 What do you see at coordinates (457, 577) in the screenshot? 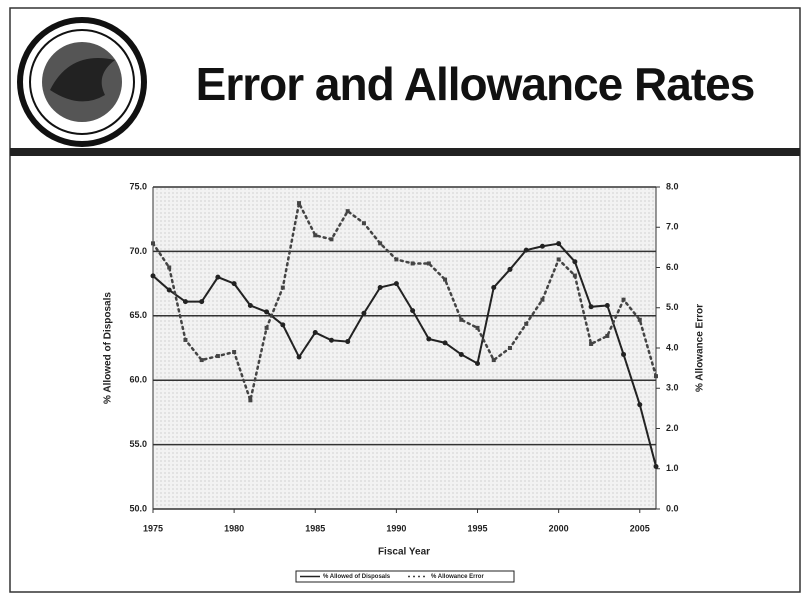
I see `legend-label: % Allowance Error` at bounding box center [457, 577].